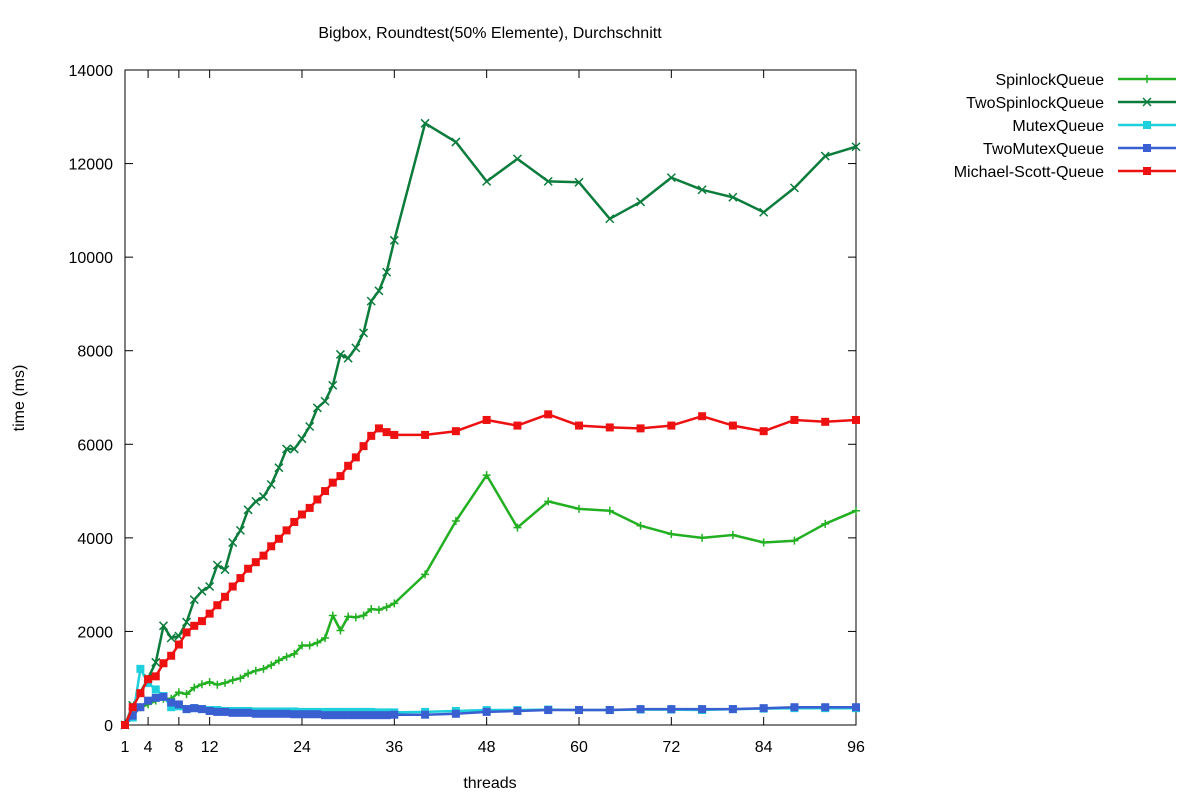 This screenshot has width=1200, height=800. What do you see at coordinates (1029, 172) in the screenshot?
I see `legend-label: Michael-Scott-Queue` at bounding box center [1029, 172].